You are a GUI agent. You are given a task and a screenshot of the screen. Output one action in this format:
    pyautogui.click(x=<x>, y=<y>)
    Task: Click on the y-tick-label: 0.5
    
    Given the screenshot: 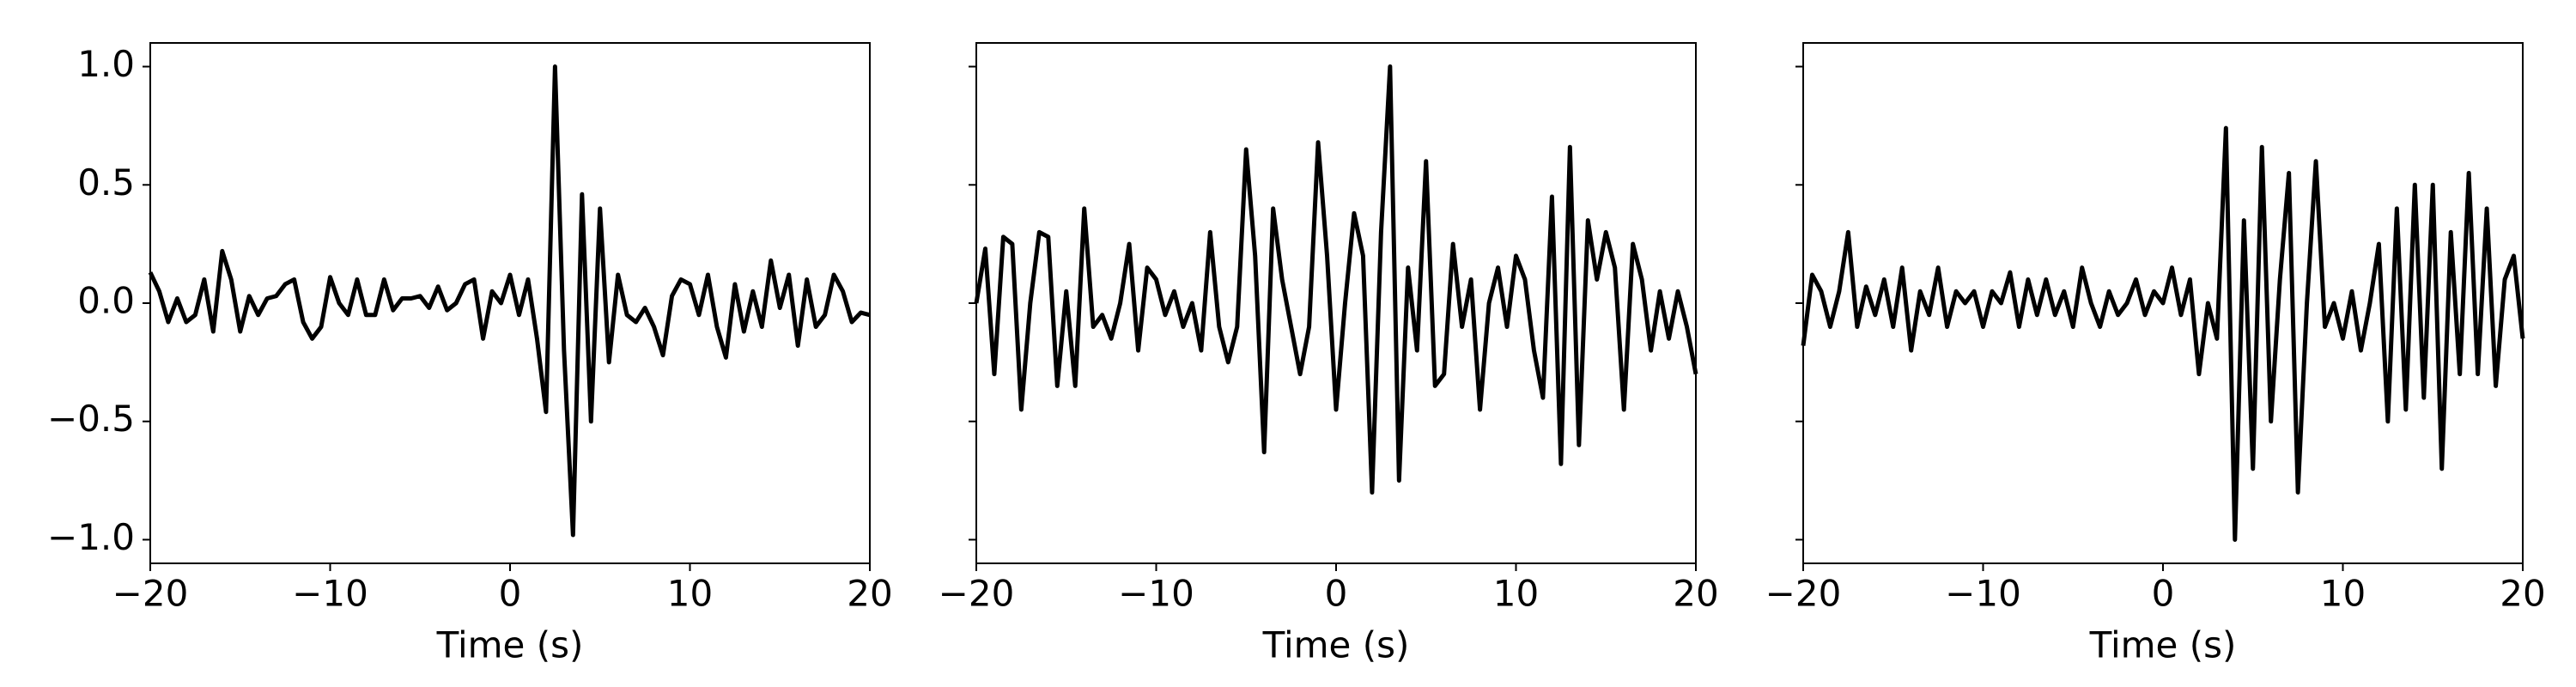 What is the action you would take?
    pyautogui.click(x=106, y=182)
    